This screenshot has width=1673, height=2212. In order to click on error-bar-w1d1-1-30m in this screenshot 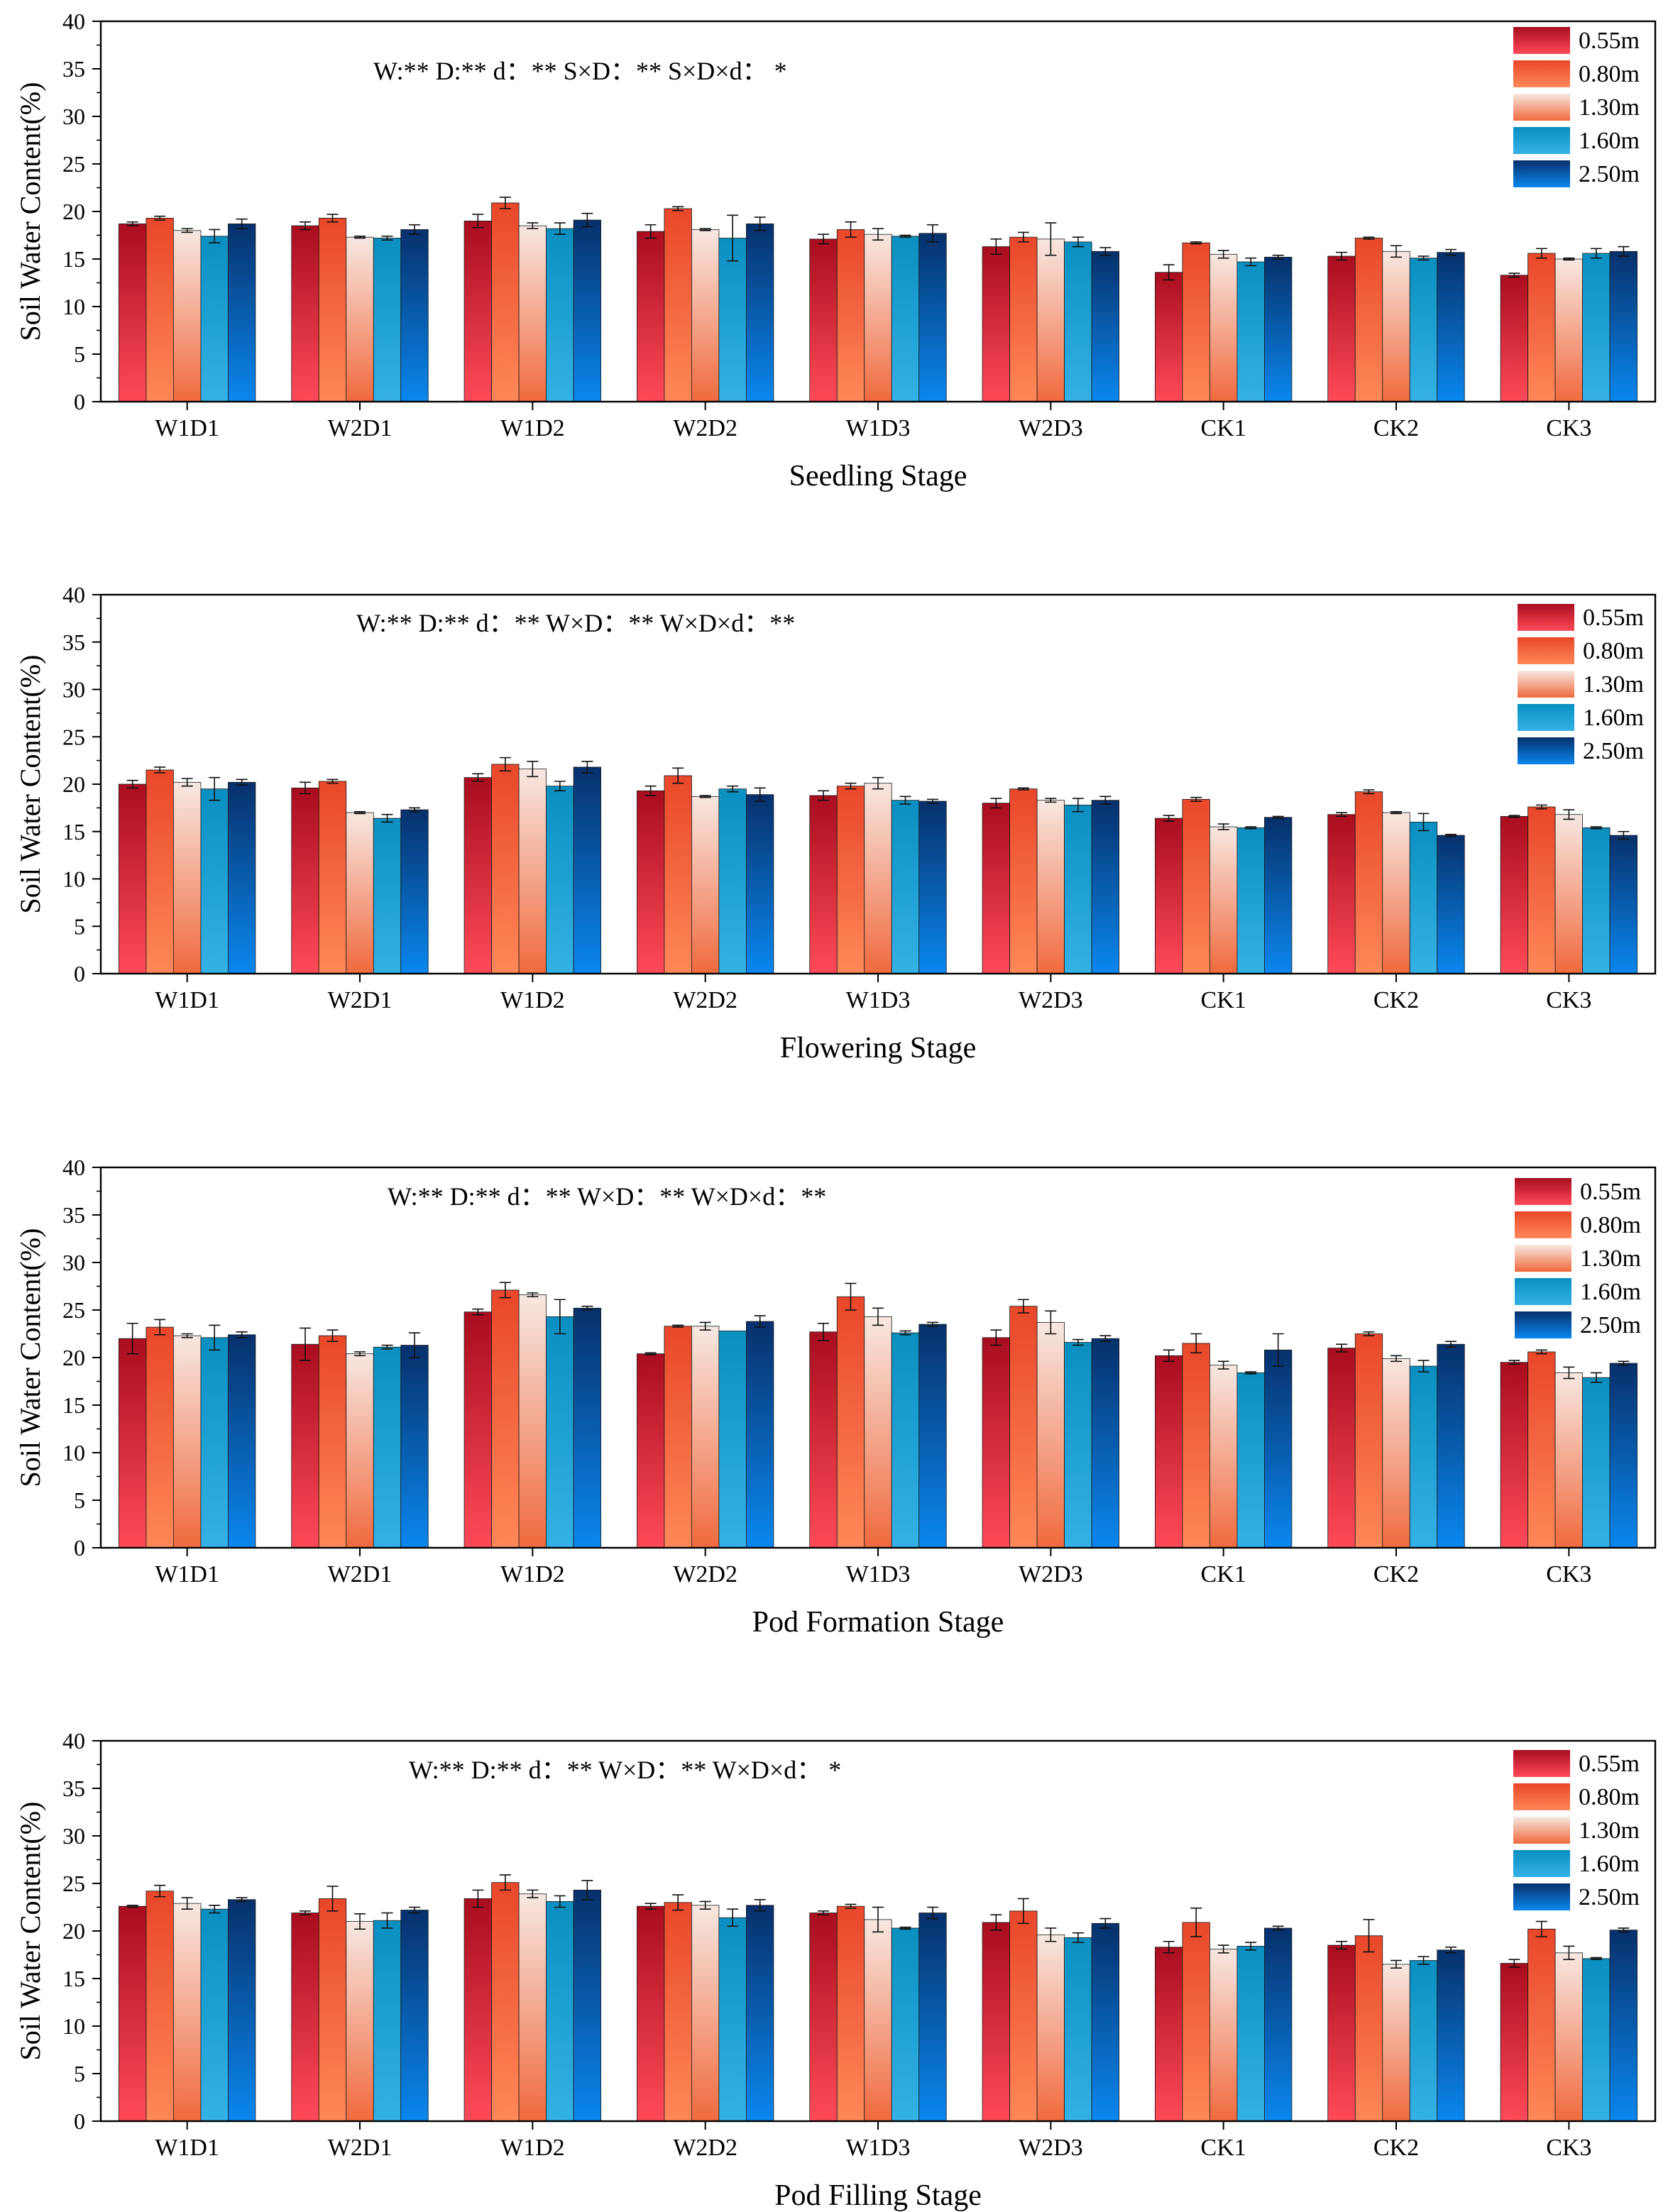, I will do `click(187, 782)`.